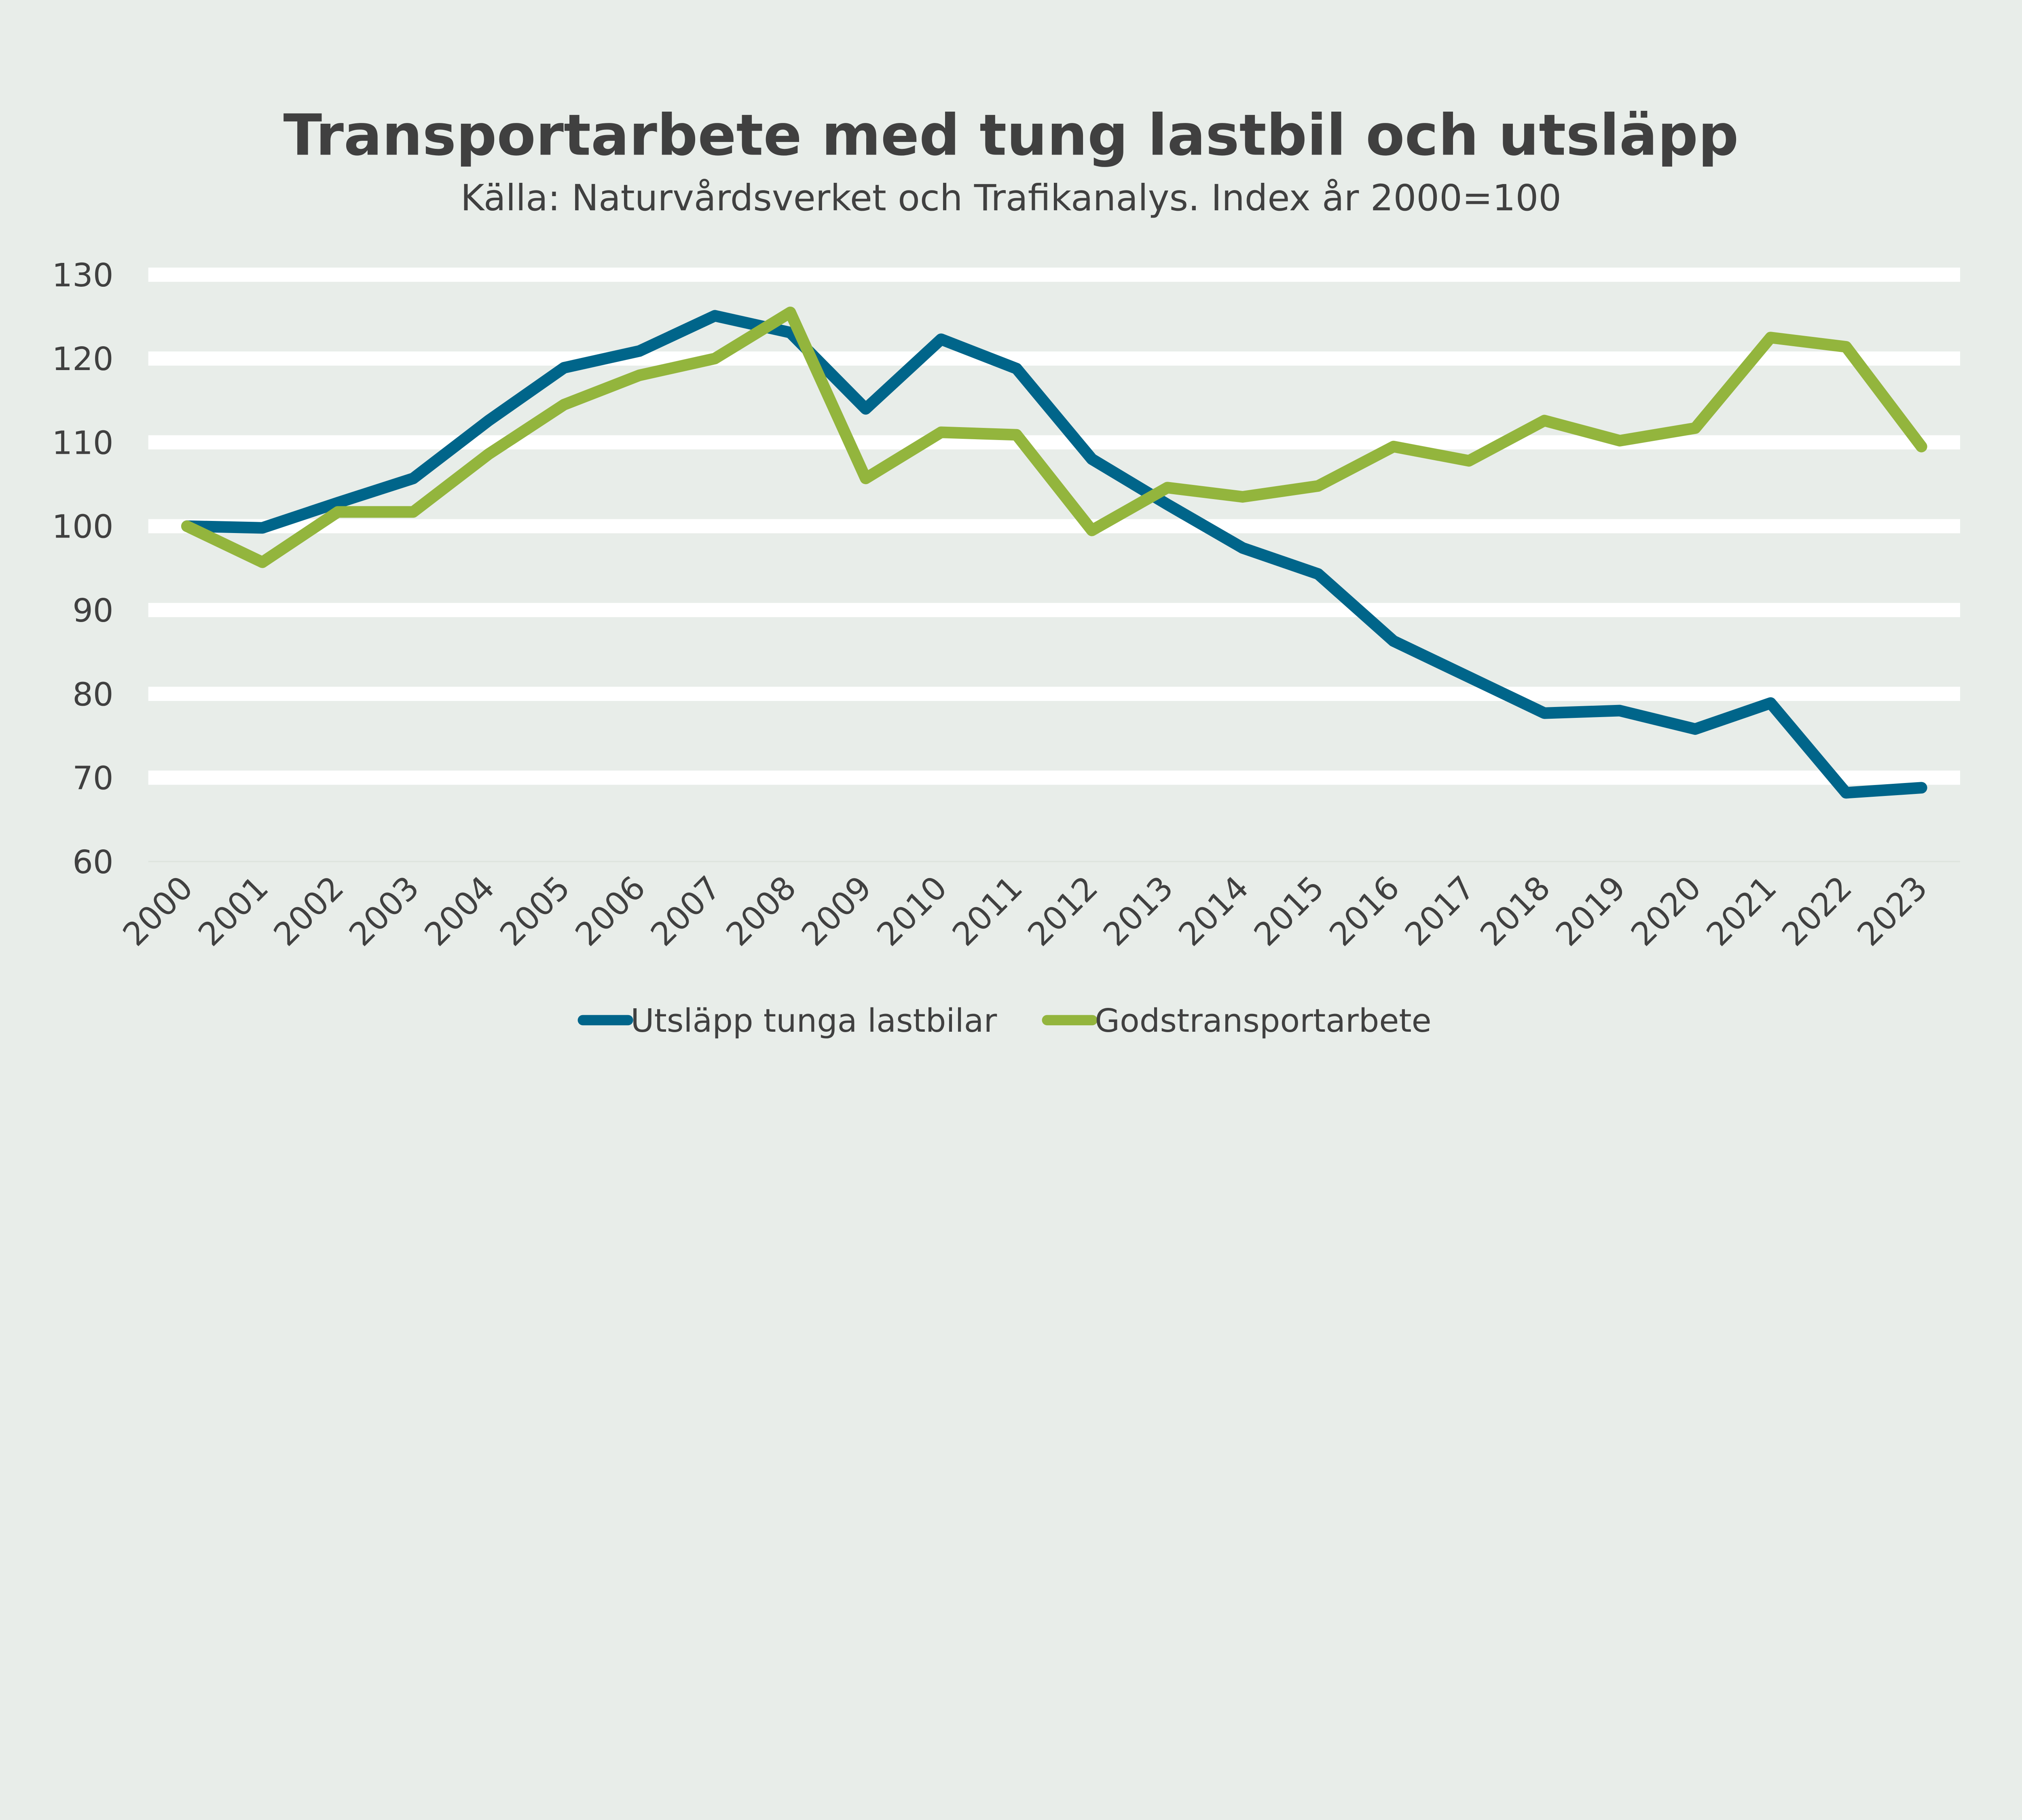  I want to click on y-tick-label: 80, so click(92, 694).